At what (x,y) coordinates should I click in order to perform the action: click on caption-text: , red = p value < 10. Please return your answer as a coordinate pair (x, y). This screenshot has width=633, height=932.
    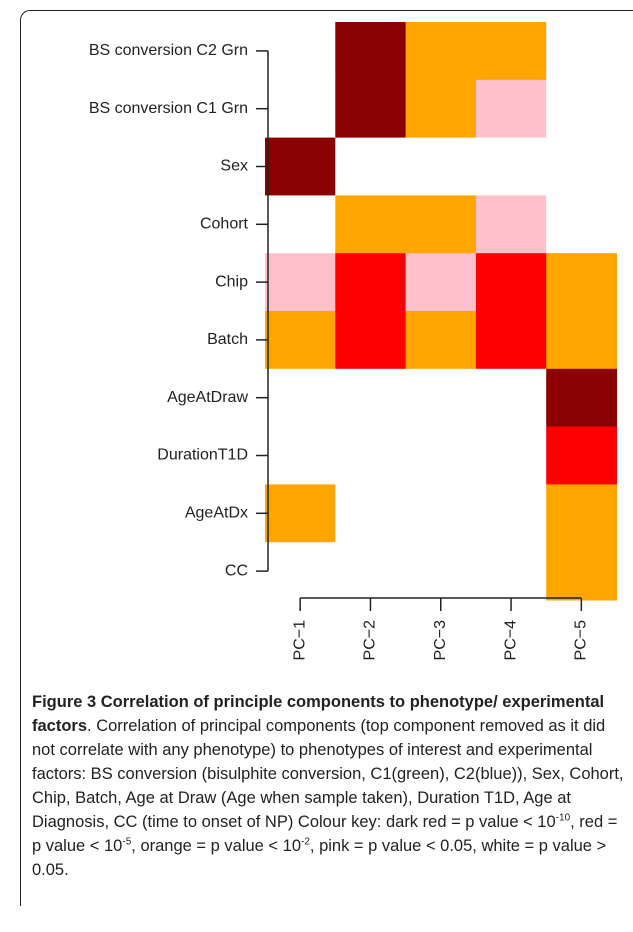
    Looking at the image, I should click on (325, 834).